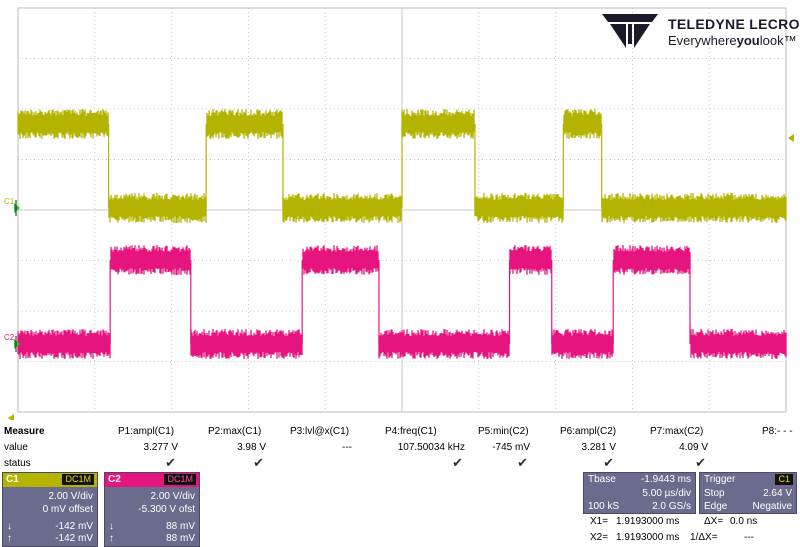  What do you see at coordinates (166, 509) in the screenshot?
I see `offset-value: -5.300 V ofst` at bounding box center [166, 509].